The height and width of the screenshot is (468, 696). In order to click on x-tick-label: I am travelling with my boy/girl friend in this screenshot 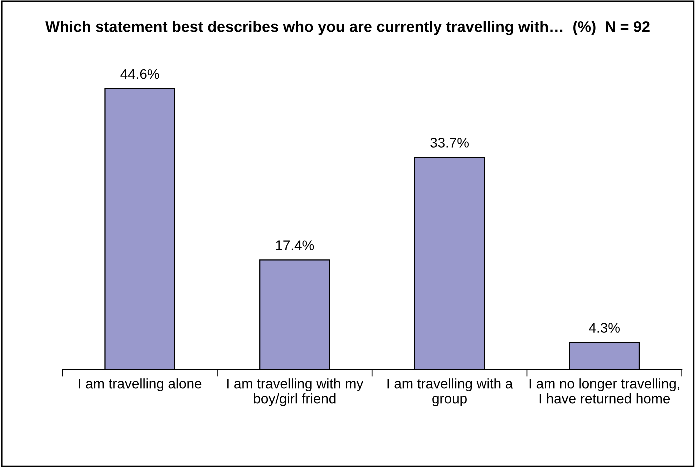, I will do `click(296, 392)`.